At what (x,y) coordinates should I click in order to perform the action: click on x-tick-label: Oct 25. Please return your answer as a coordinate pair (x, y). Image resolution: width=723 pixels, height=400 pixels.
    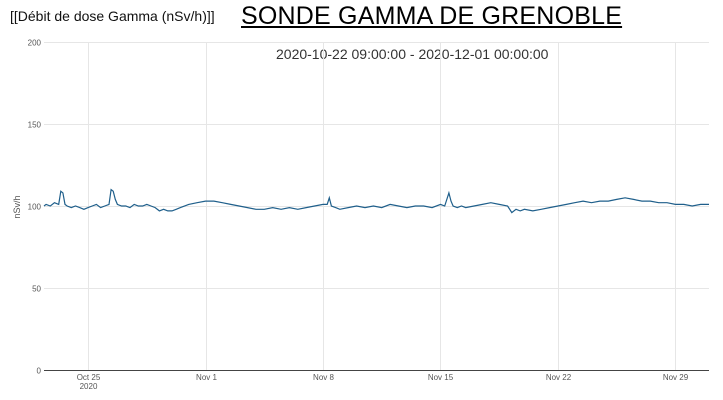
    Looking at the image, I should click on (89, 377).